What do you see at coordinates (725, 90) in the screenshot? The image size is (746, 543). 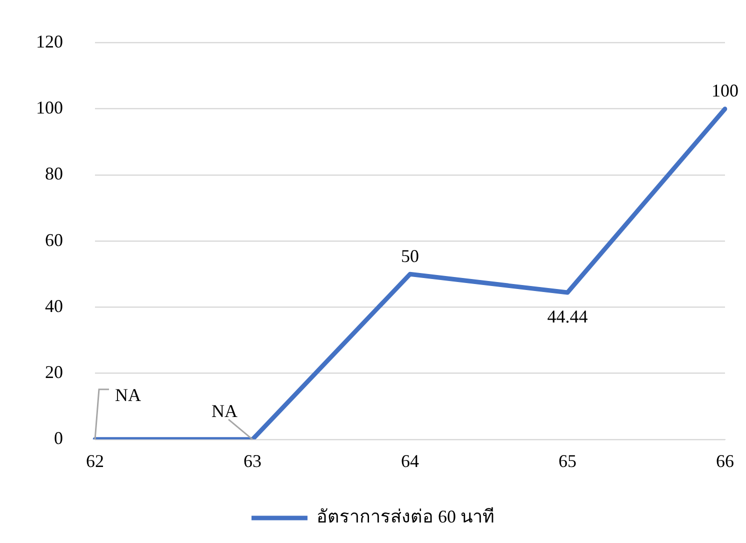 I see `data-label: 100` at bounding box center [725, 90].